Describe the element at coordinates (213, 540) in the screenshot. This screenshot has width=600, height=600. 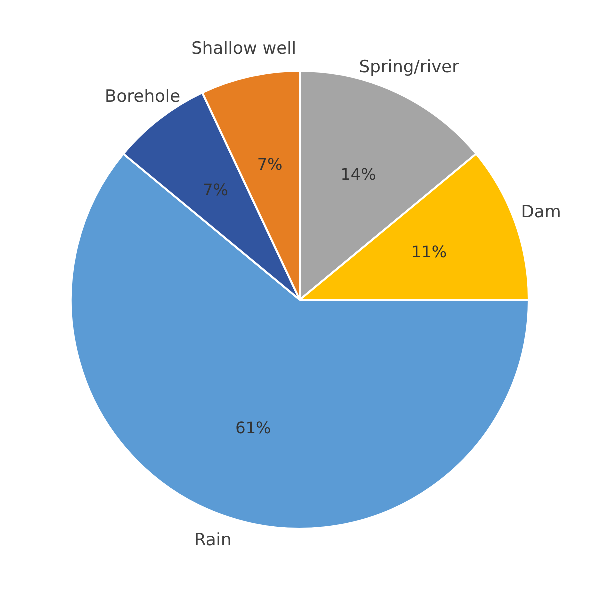
I see `slice-label: Rain` at that location.